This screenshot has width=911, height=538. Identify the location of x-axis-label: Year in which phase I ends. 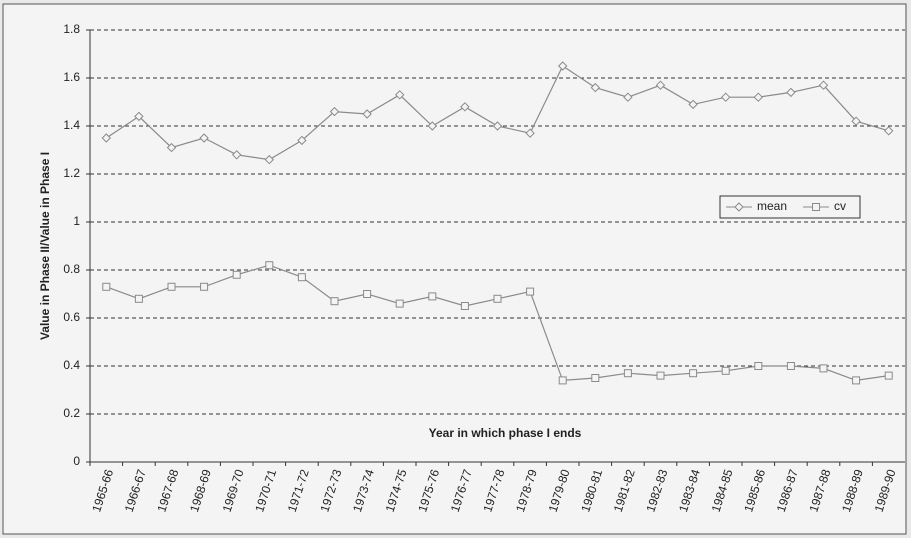
(505, 433).